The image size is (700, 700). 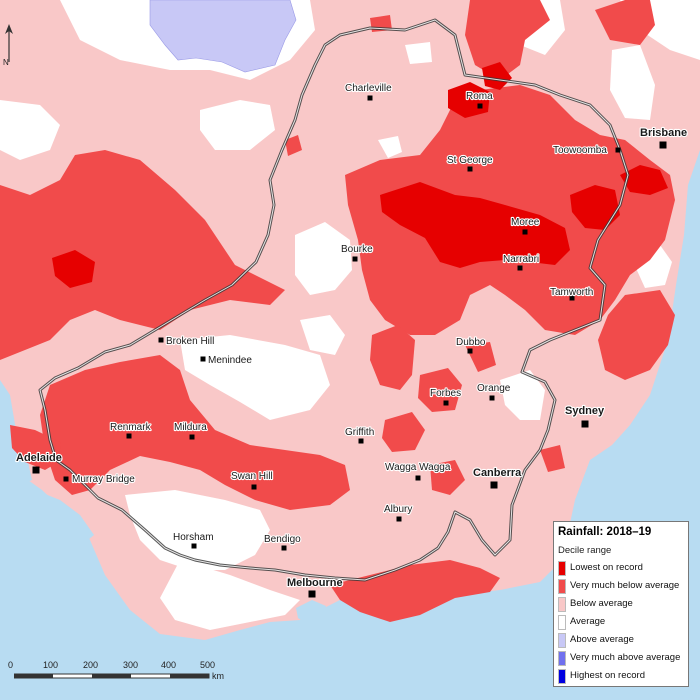 I want to click on town-renmark: Renmark, so click(x=131, y=430).